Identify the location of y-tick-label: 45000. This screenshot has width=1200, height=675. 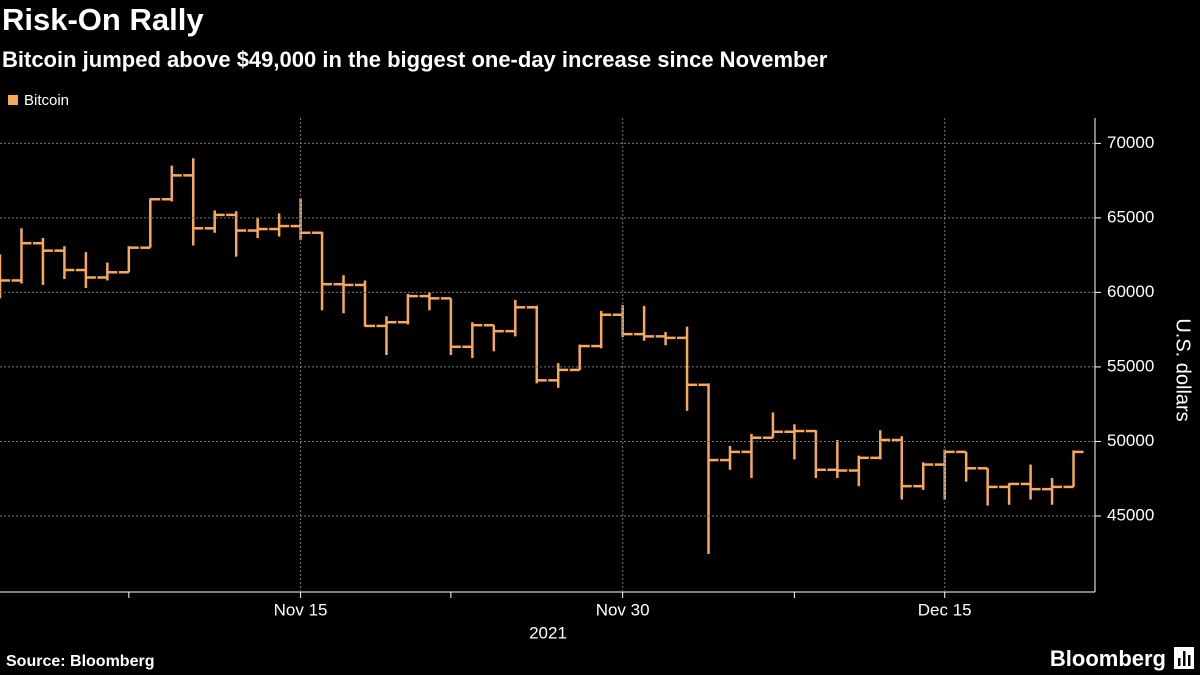
(1130, 514).